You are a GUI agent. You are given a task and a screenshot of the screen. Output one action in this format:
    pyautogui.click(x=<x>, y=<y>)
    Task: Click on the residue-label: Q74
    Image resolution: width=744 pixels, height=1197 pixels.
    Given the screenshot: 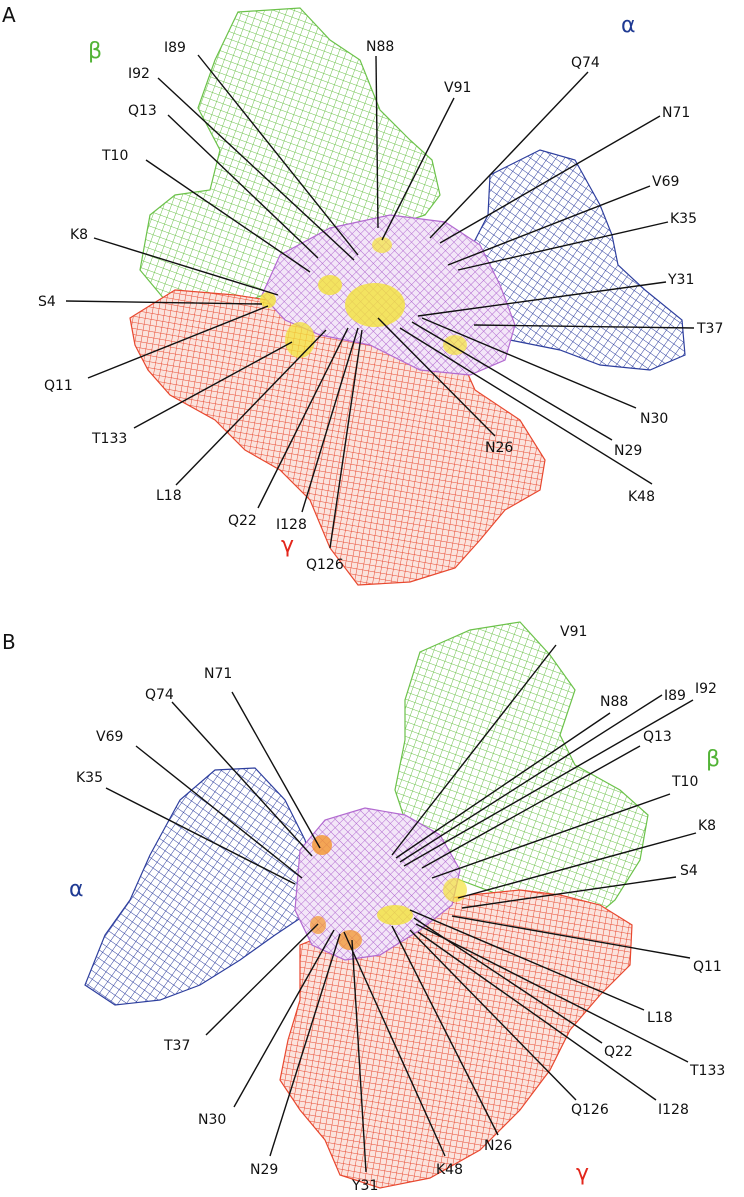 What is the action you would take?
    pyautogui.click(x=159, y=695)
    